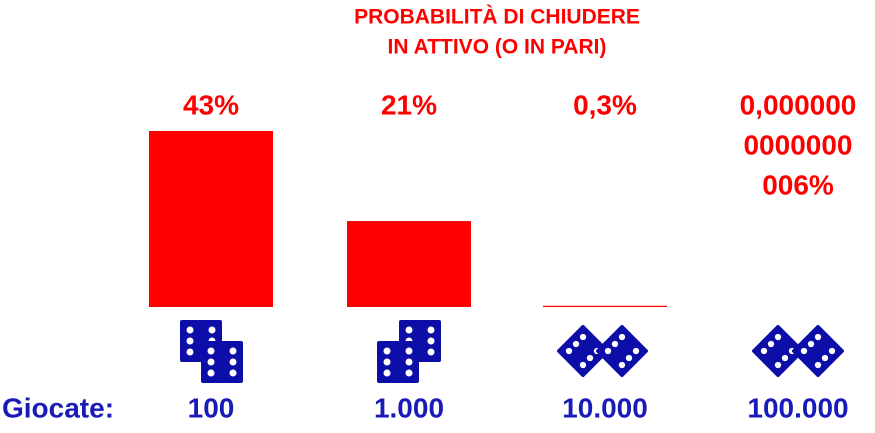 The height and width of the screenshot is (433, 875). I want to click on x-axis-label: Giocate:, so click(58, 407).